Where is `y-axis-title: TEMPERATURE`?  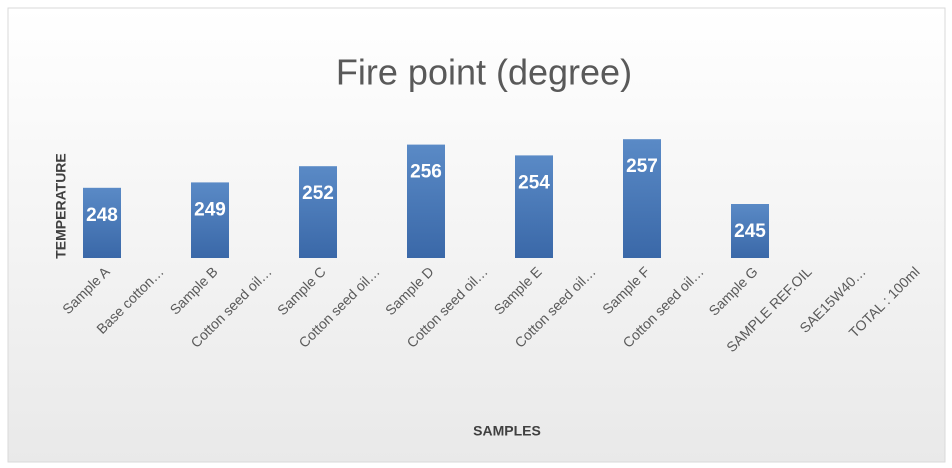 y-axis-title: TEMPERATURE is located at coordinates (61, 206).